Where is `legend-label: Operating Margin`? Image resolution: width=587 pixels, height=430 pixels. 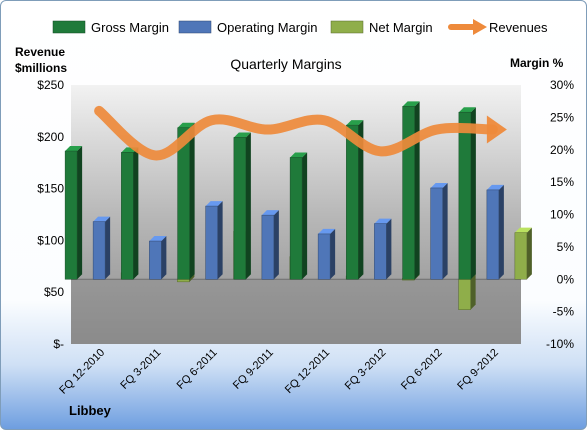
legend-label: Operating Margin is located at coordinates (267, 27).